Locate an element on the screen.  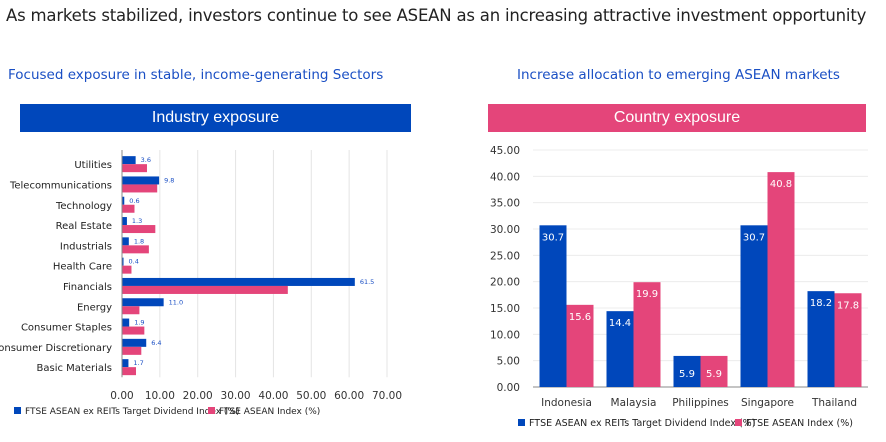
y-tick-label: 25.00 is located at coordinates (505, 256).